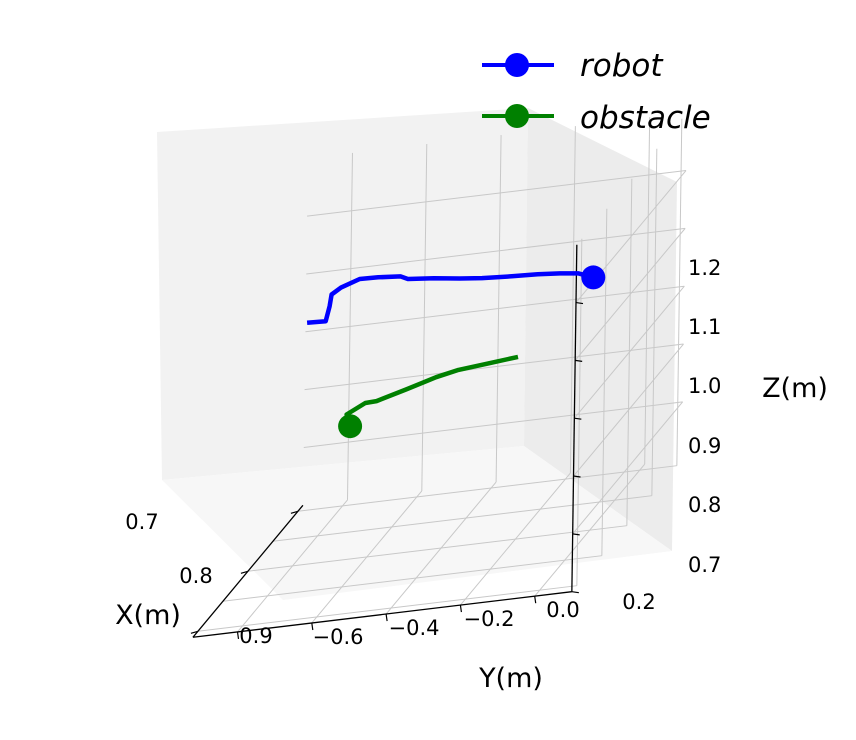  I want to click on y-tick-labels: −0.6 −0.4 −0.2 0.0 0.2, so click(484, 619).